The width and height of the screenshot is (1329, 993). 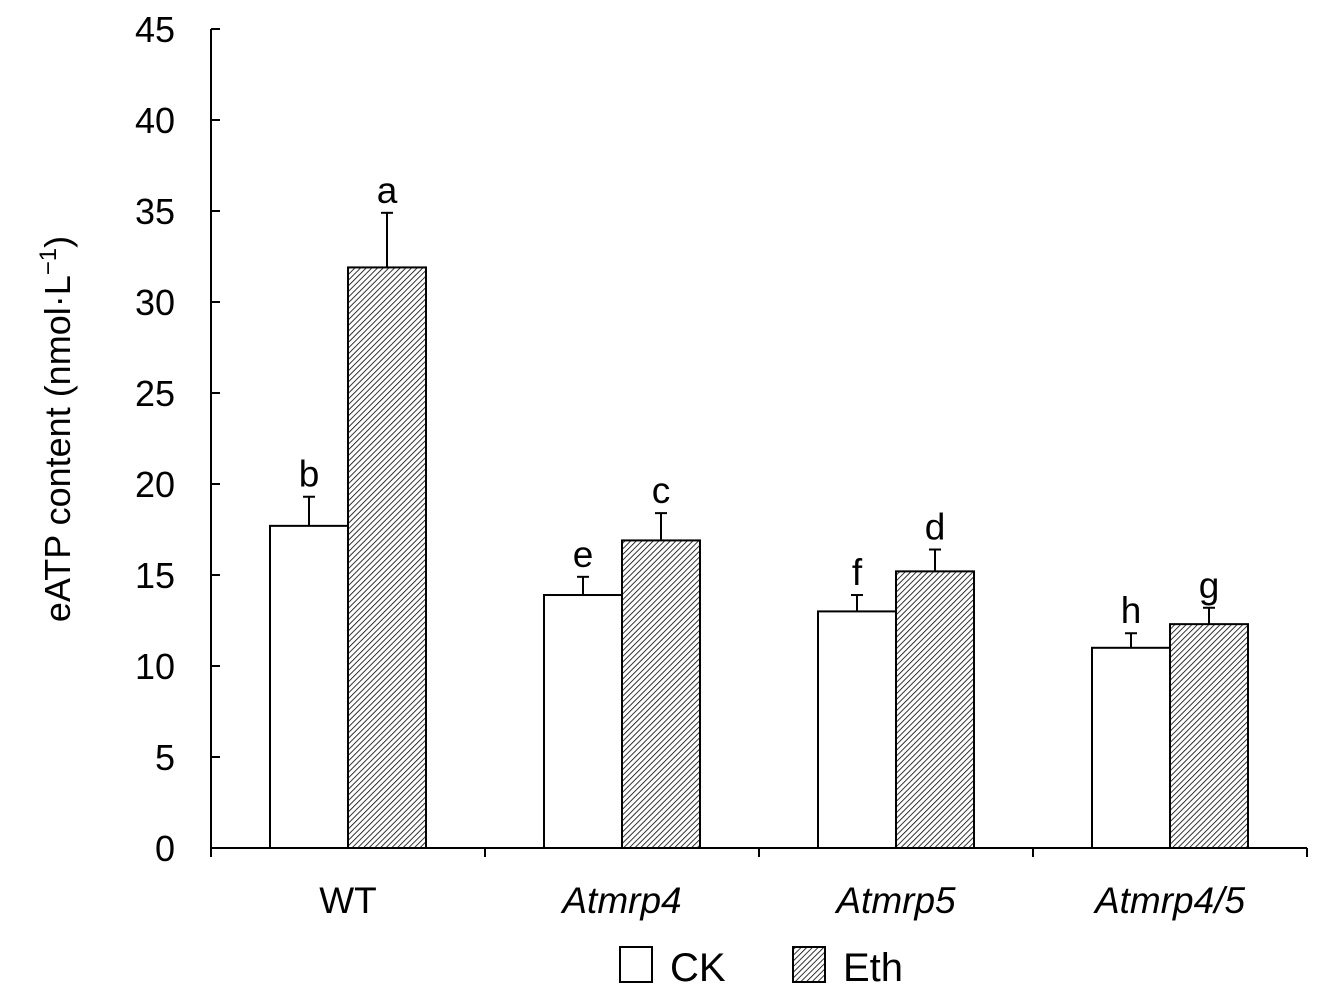 I want to click on y-tick-label: 15, so click(x=155, y=575).